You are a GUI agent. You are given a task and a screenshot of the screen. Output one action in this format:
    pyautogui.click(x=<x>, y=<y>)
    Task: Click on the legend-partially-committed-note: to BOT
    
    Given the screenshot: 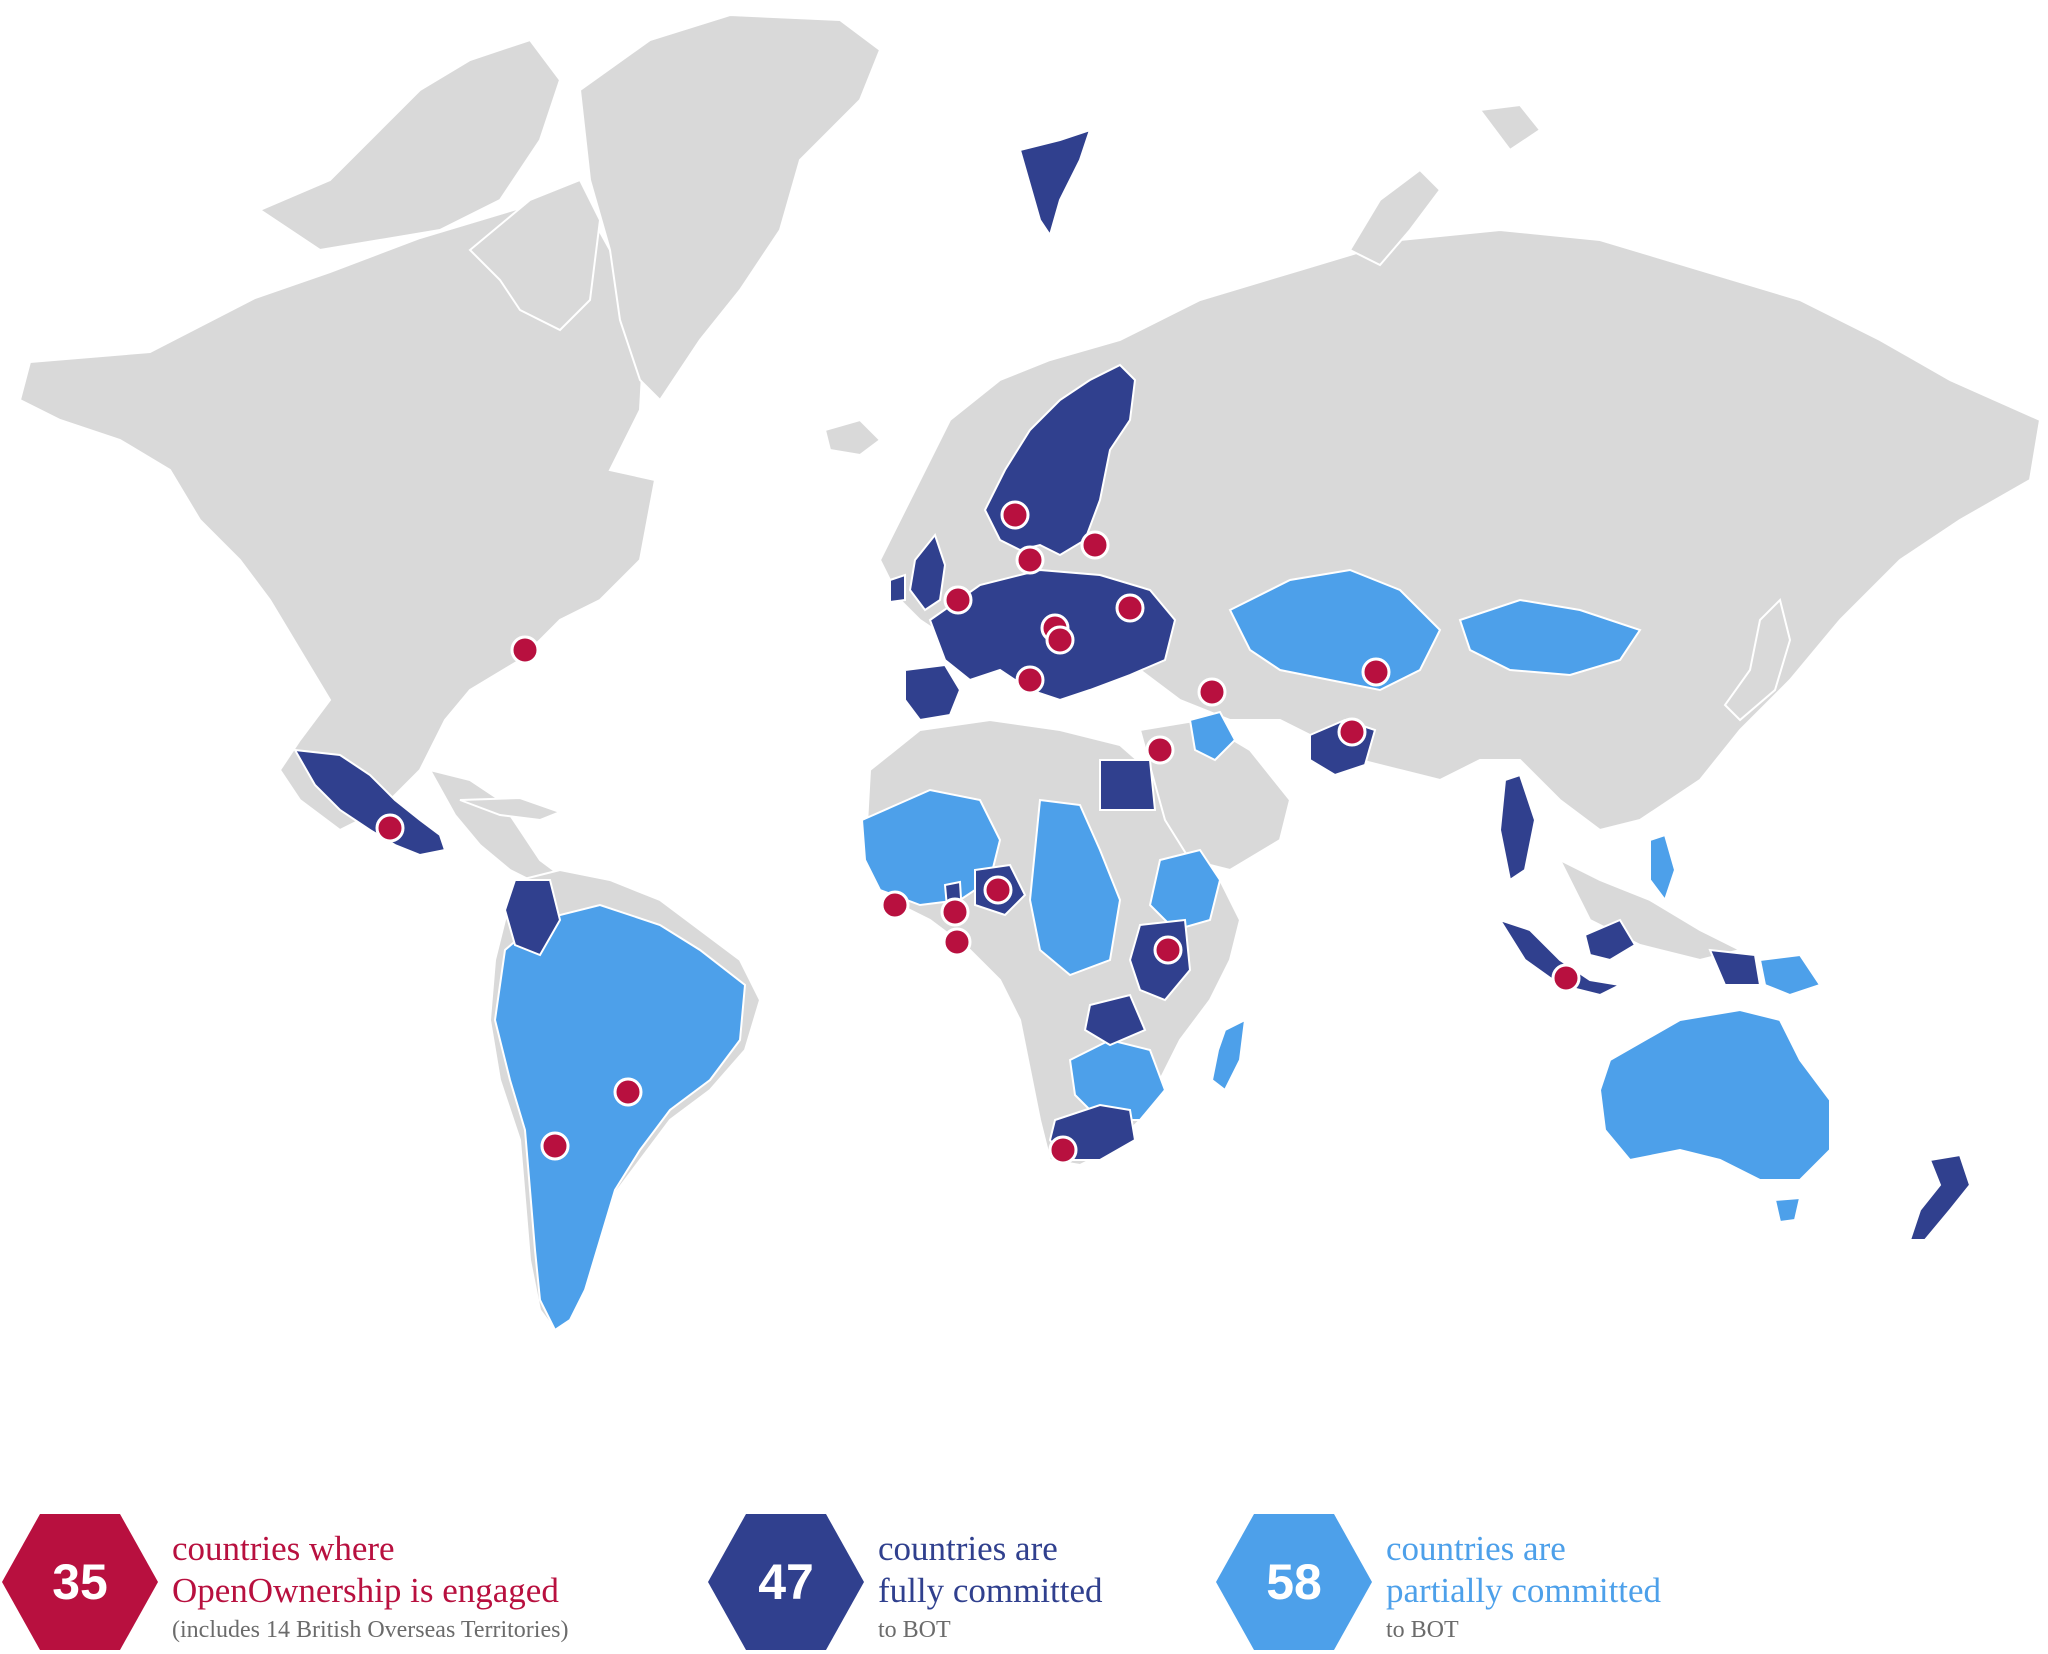 What is the action you would take?
    pyautogui.click(x=1422, y=1630)
    